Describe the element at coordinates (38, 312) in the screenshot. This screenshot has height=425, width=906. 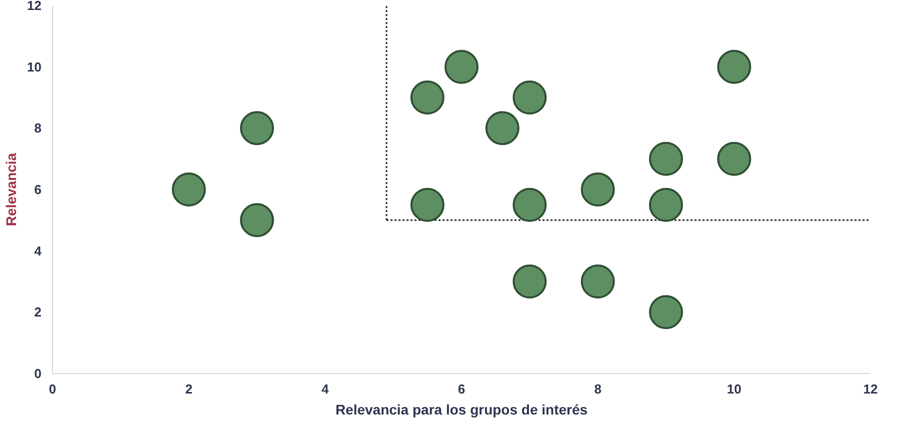
I see `y-tick-label: 2` at that location.